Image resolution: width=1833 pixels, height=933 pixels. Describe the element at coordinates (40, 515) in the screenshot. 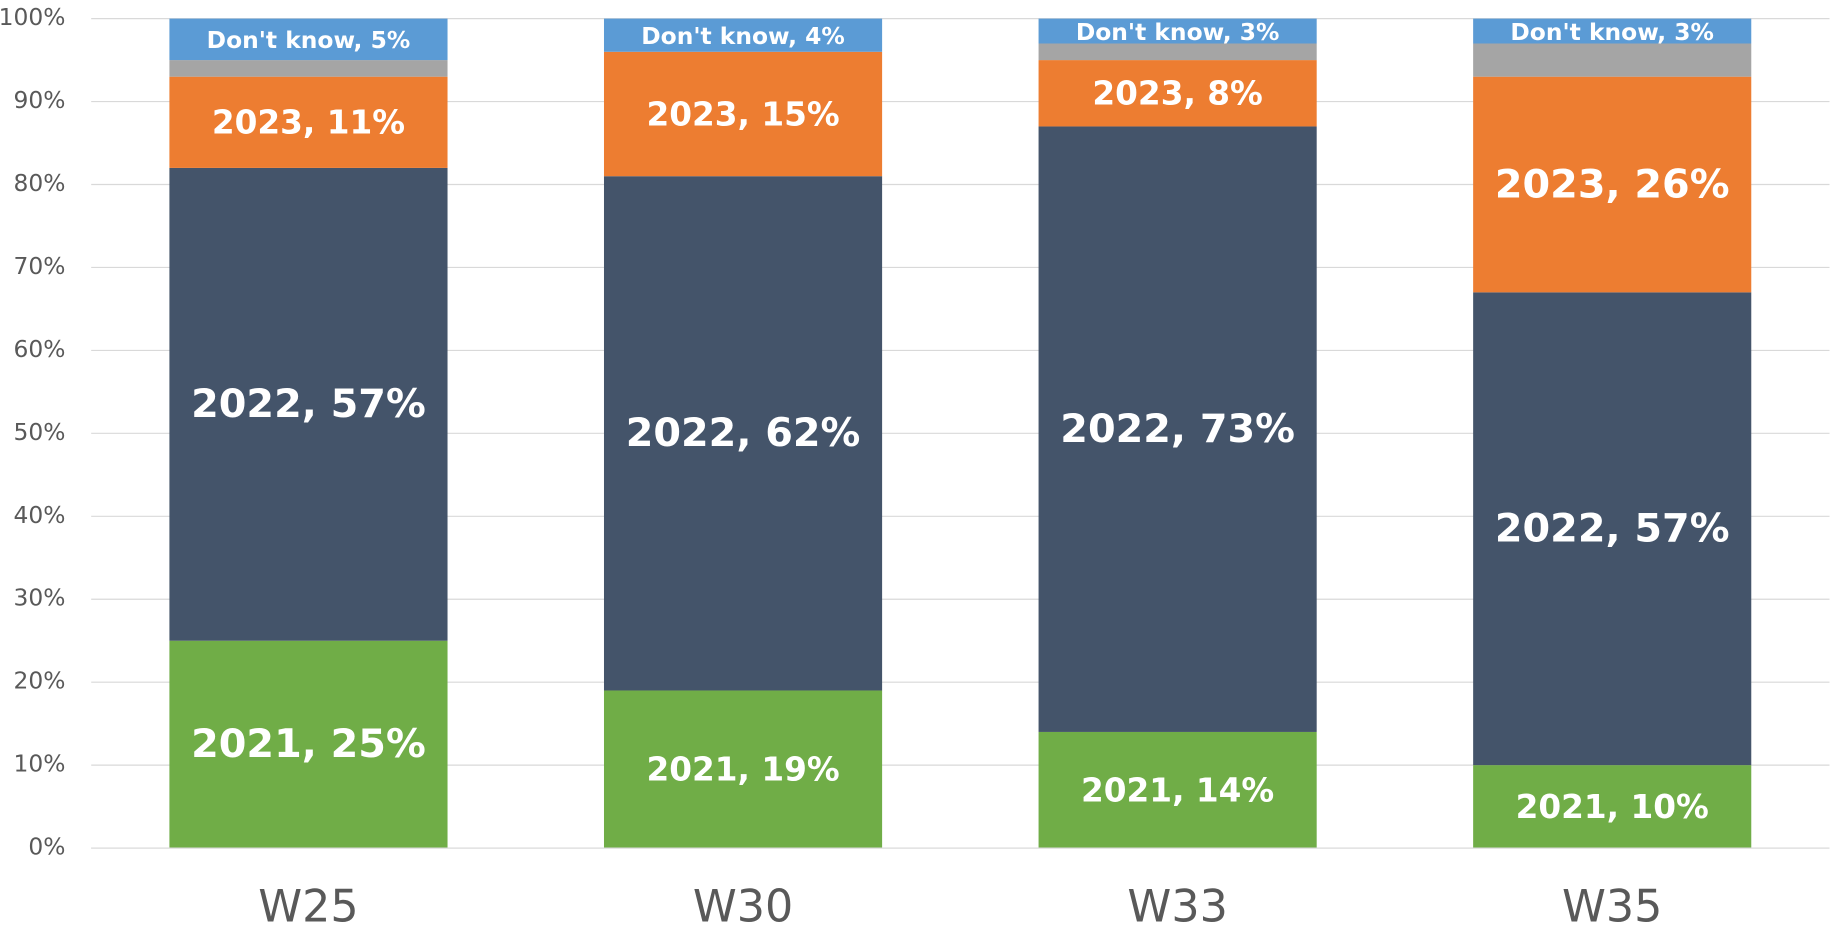

I see `y-tick-label: 40%` at that location.